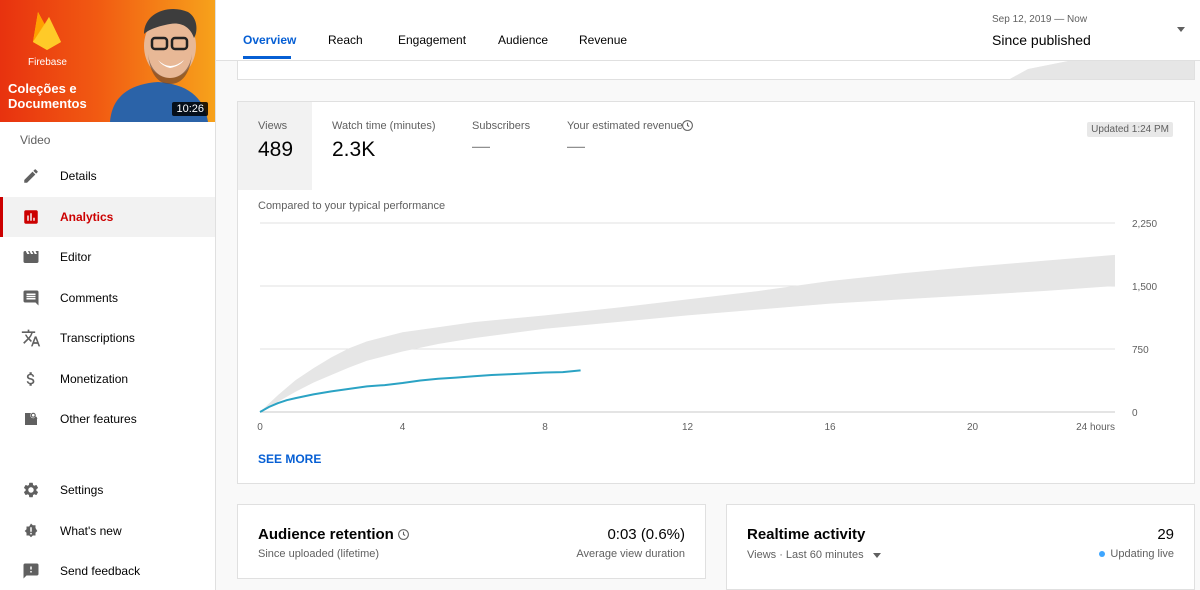  What do you see at coordinates (326, 534) in the screenshot?
I see `retention-title: Audience retention` at bounding box center [326, 534].